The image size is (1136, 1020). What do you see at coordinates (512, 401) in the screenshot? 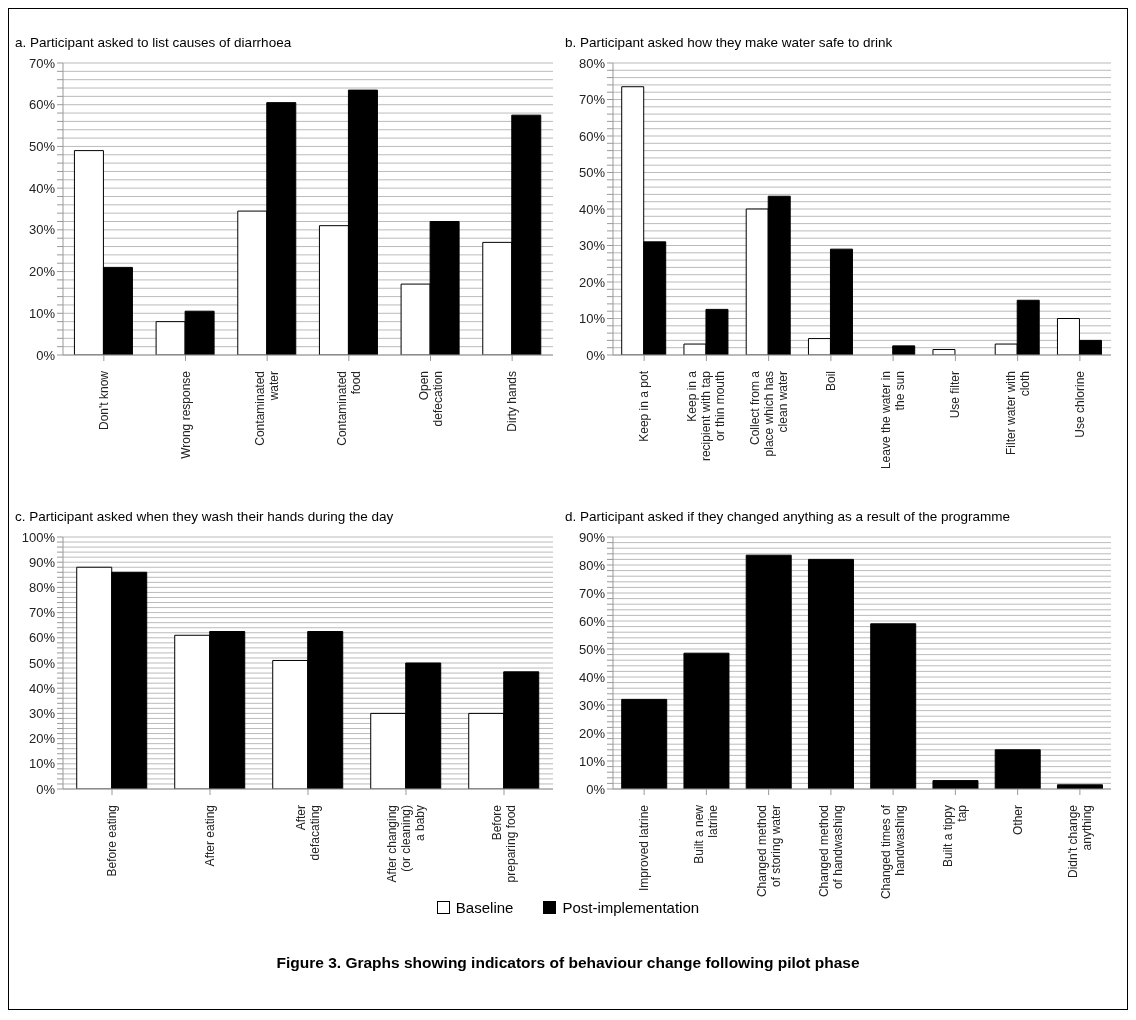
I see `x-tick-label: Dirty hands` at bounding box center [512, 401].